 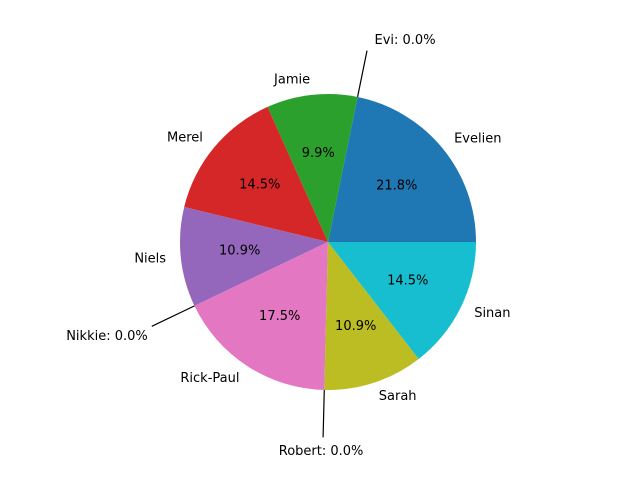 I want to click on slice-pct-merel: 14.5%, so click(x=259, y=185).